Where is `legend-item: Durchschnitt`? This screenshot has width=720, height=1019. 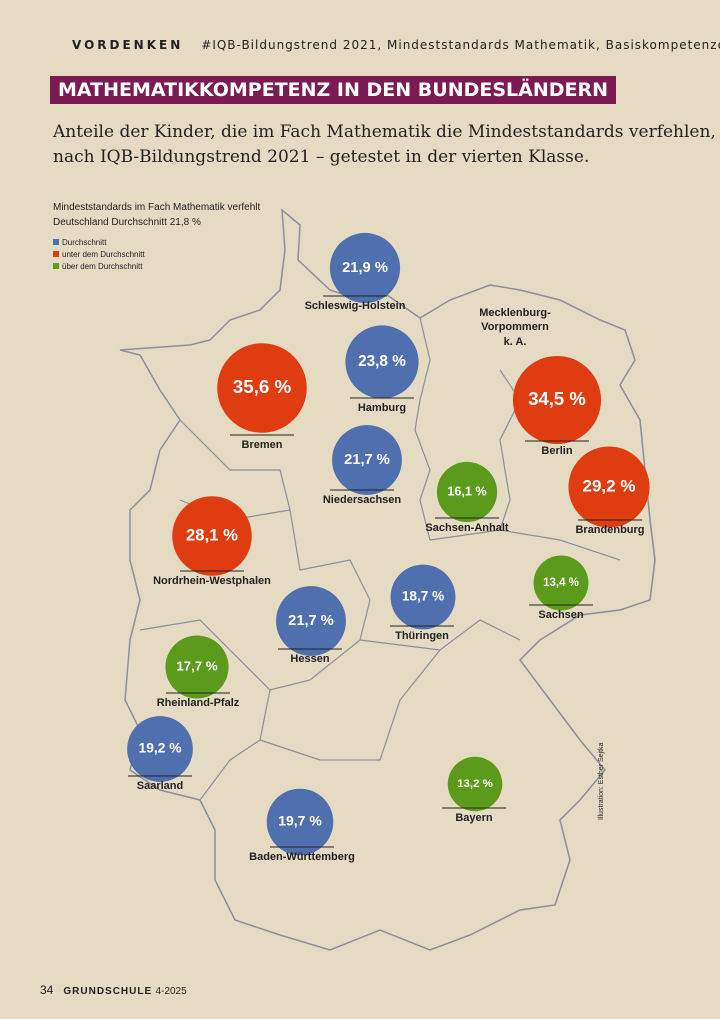
legend-item: Durchschnitt is located at coordinates (79, 242).